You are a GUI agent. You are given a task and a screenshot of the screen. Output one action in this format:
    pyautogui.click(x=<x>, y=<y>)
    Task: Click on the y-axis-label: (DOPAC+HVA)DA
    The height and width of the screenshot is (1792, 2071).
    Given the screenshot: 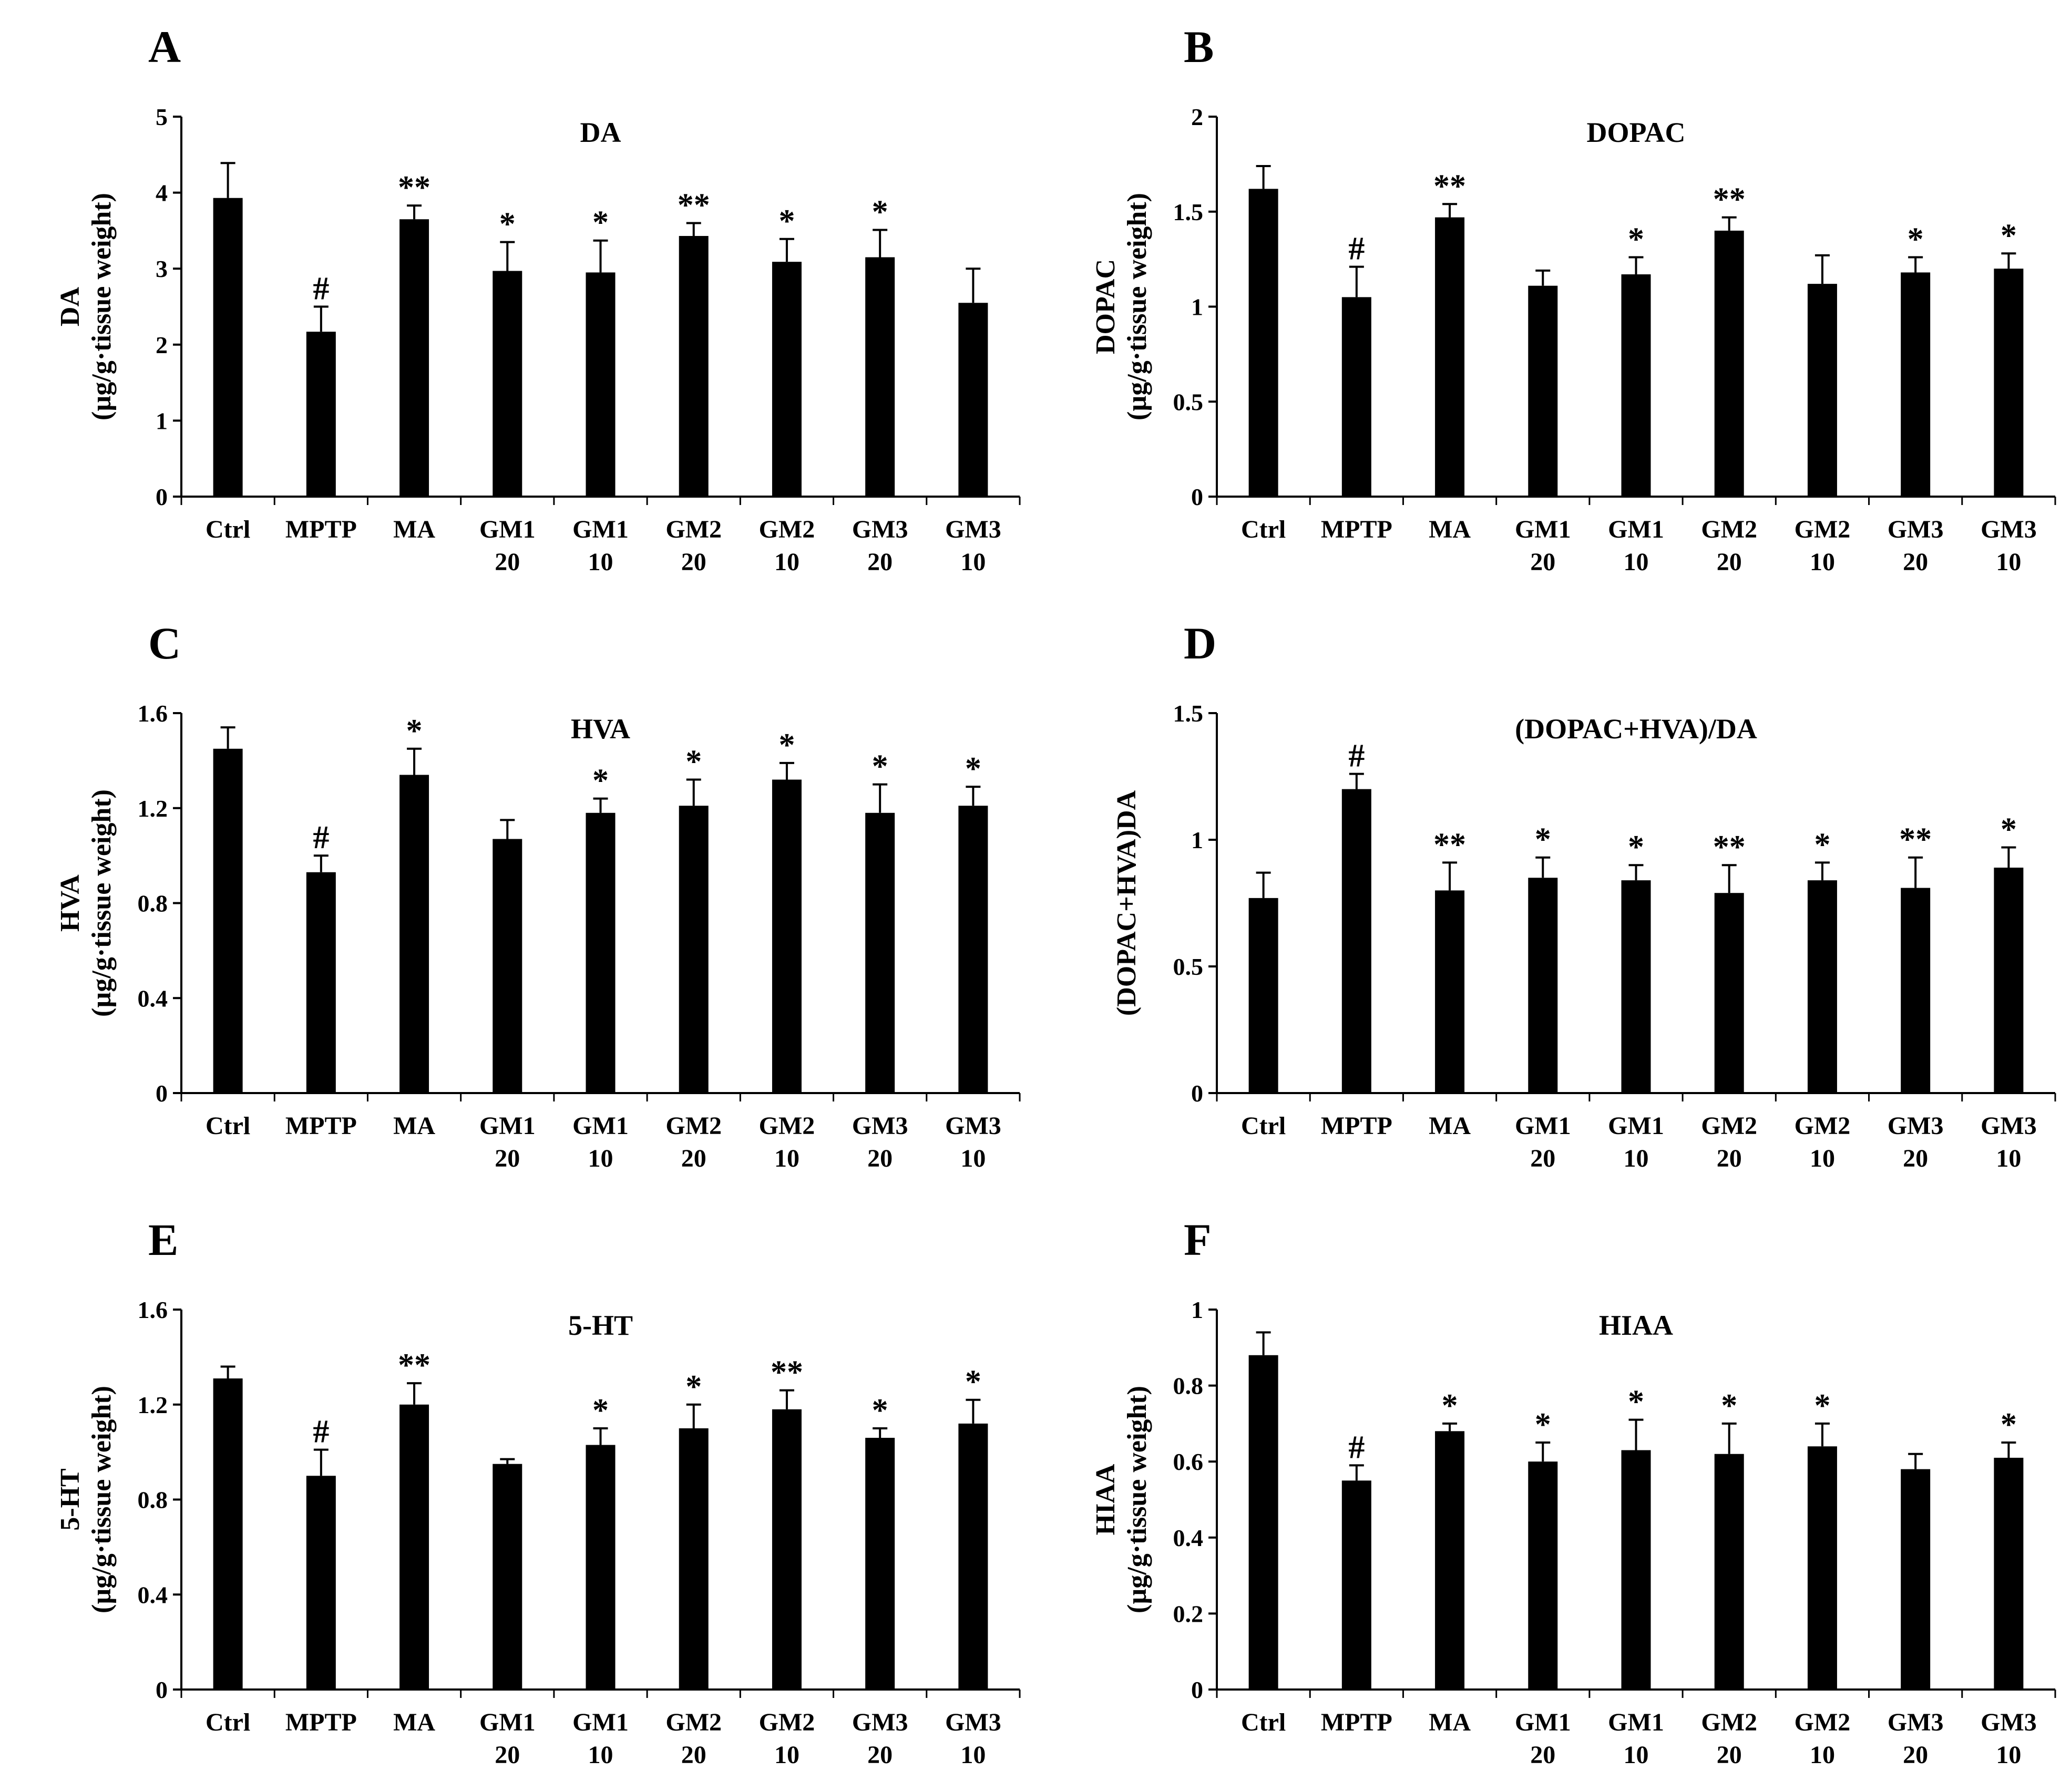 What is the action you would take?
    pyautogui.click(x=1127, y=903)
    